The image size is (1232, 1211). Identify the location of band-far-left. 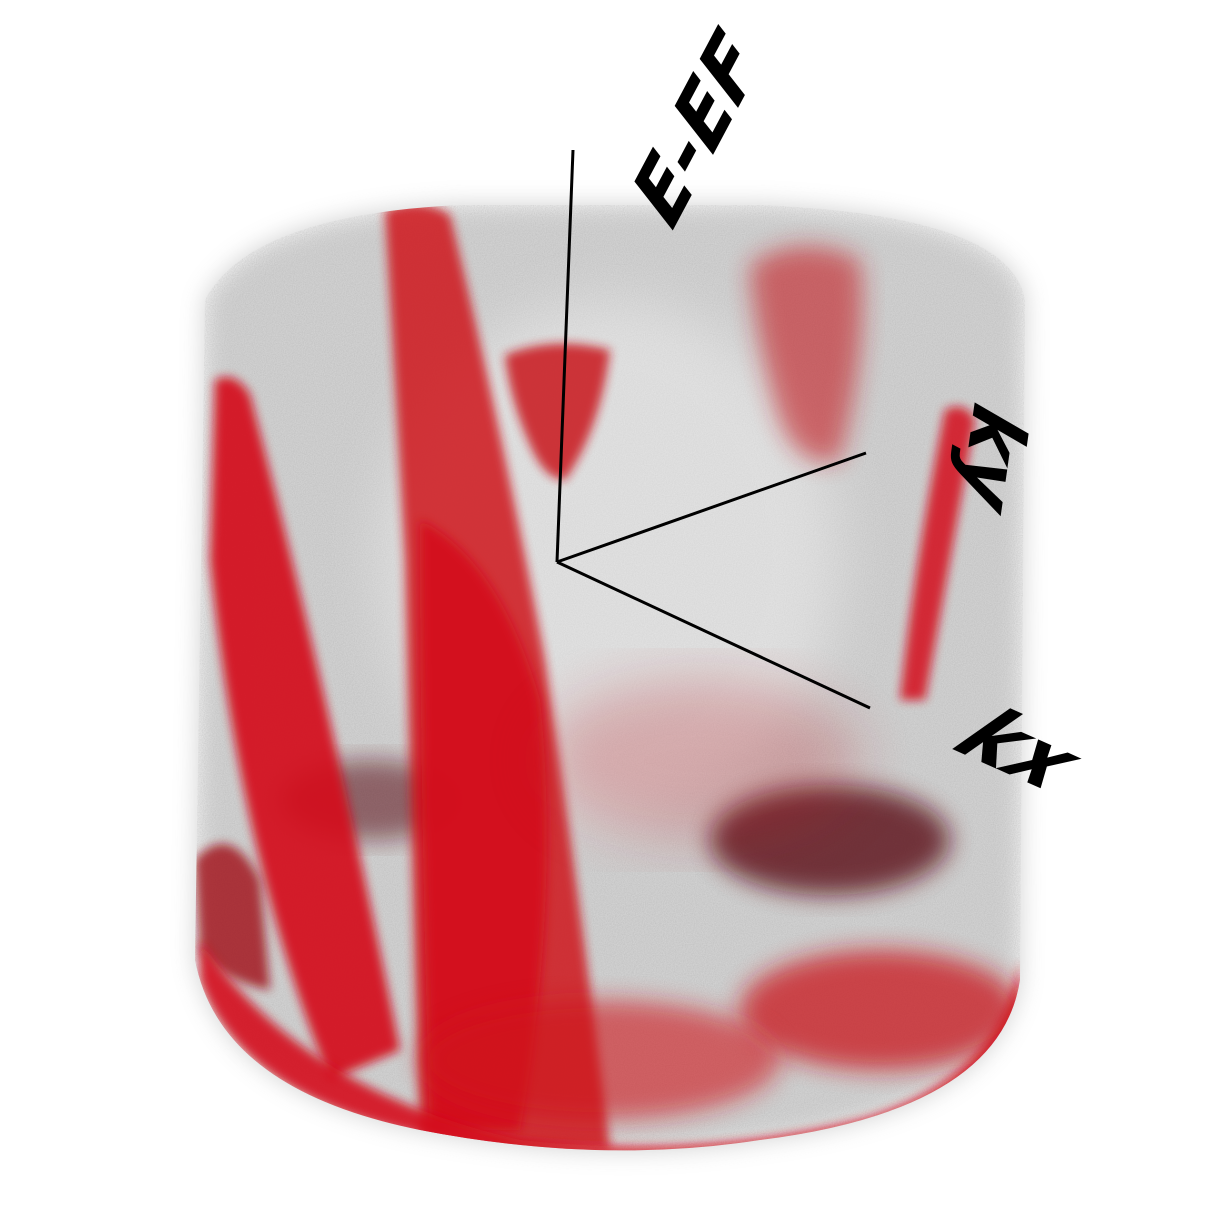
(305, 729).